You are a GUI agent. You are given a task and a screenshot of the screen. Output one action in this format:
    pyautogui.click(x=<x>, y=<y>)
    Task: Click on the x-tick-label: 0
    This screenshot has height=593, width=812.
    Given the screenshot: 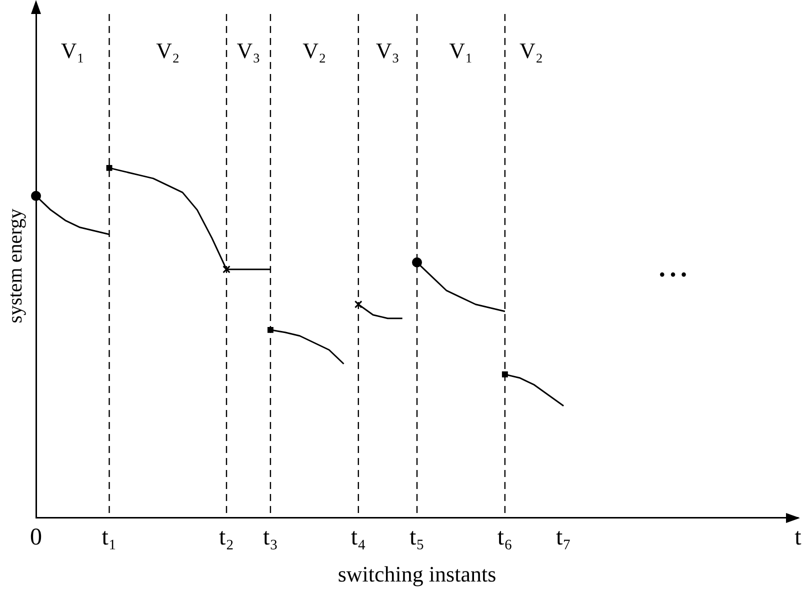 What is the action you would take?
    pyautogui.click(x=36, y=537)
    